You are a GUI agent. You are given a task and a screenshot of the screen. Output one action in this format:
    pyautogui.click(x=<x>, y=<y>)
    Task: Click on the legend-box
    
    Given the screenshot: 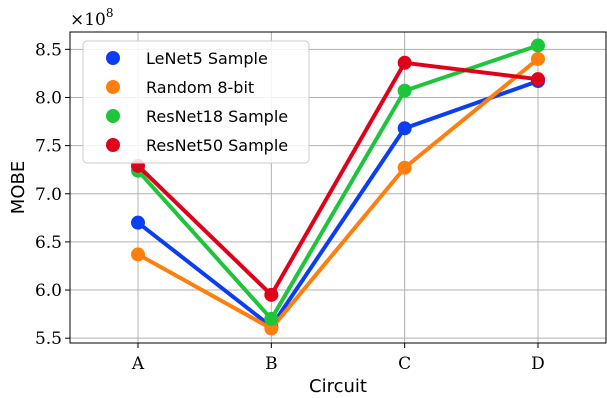 What is the action you would take?
    pyautogui.click(x=196, y=102)
    